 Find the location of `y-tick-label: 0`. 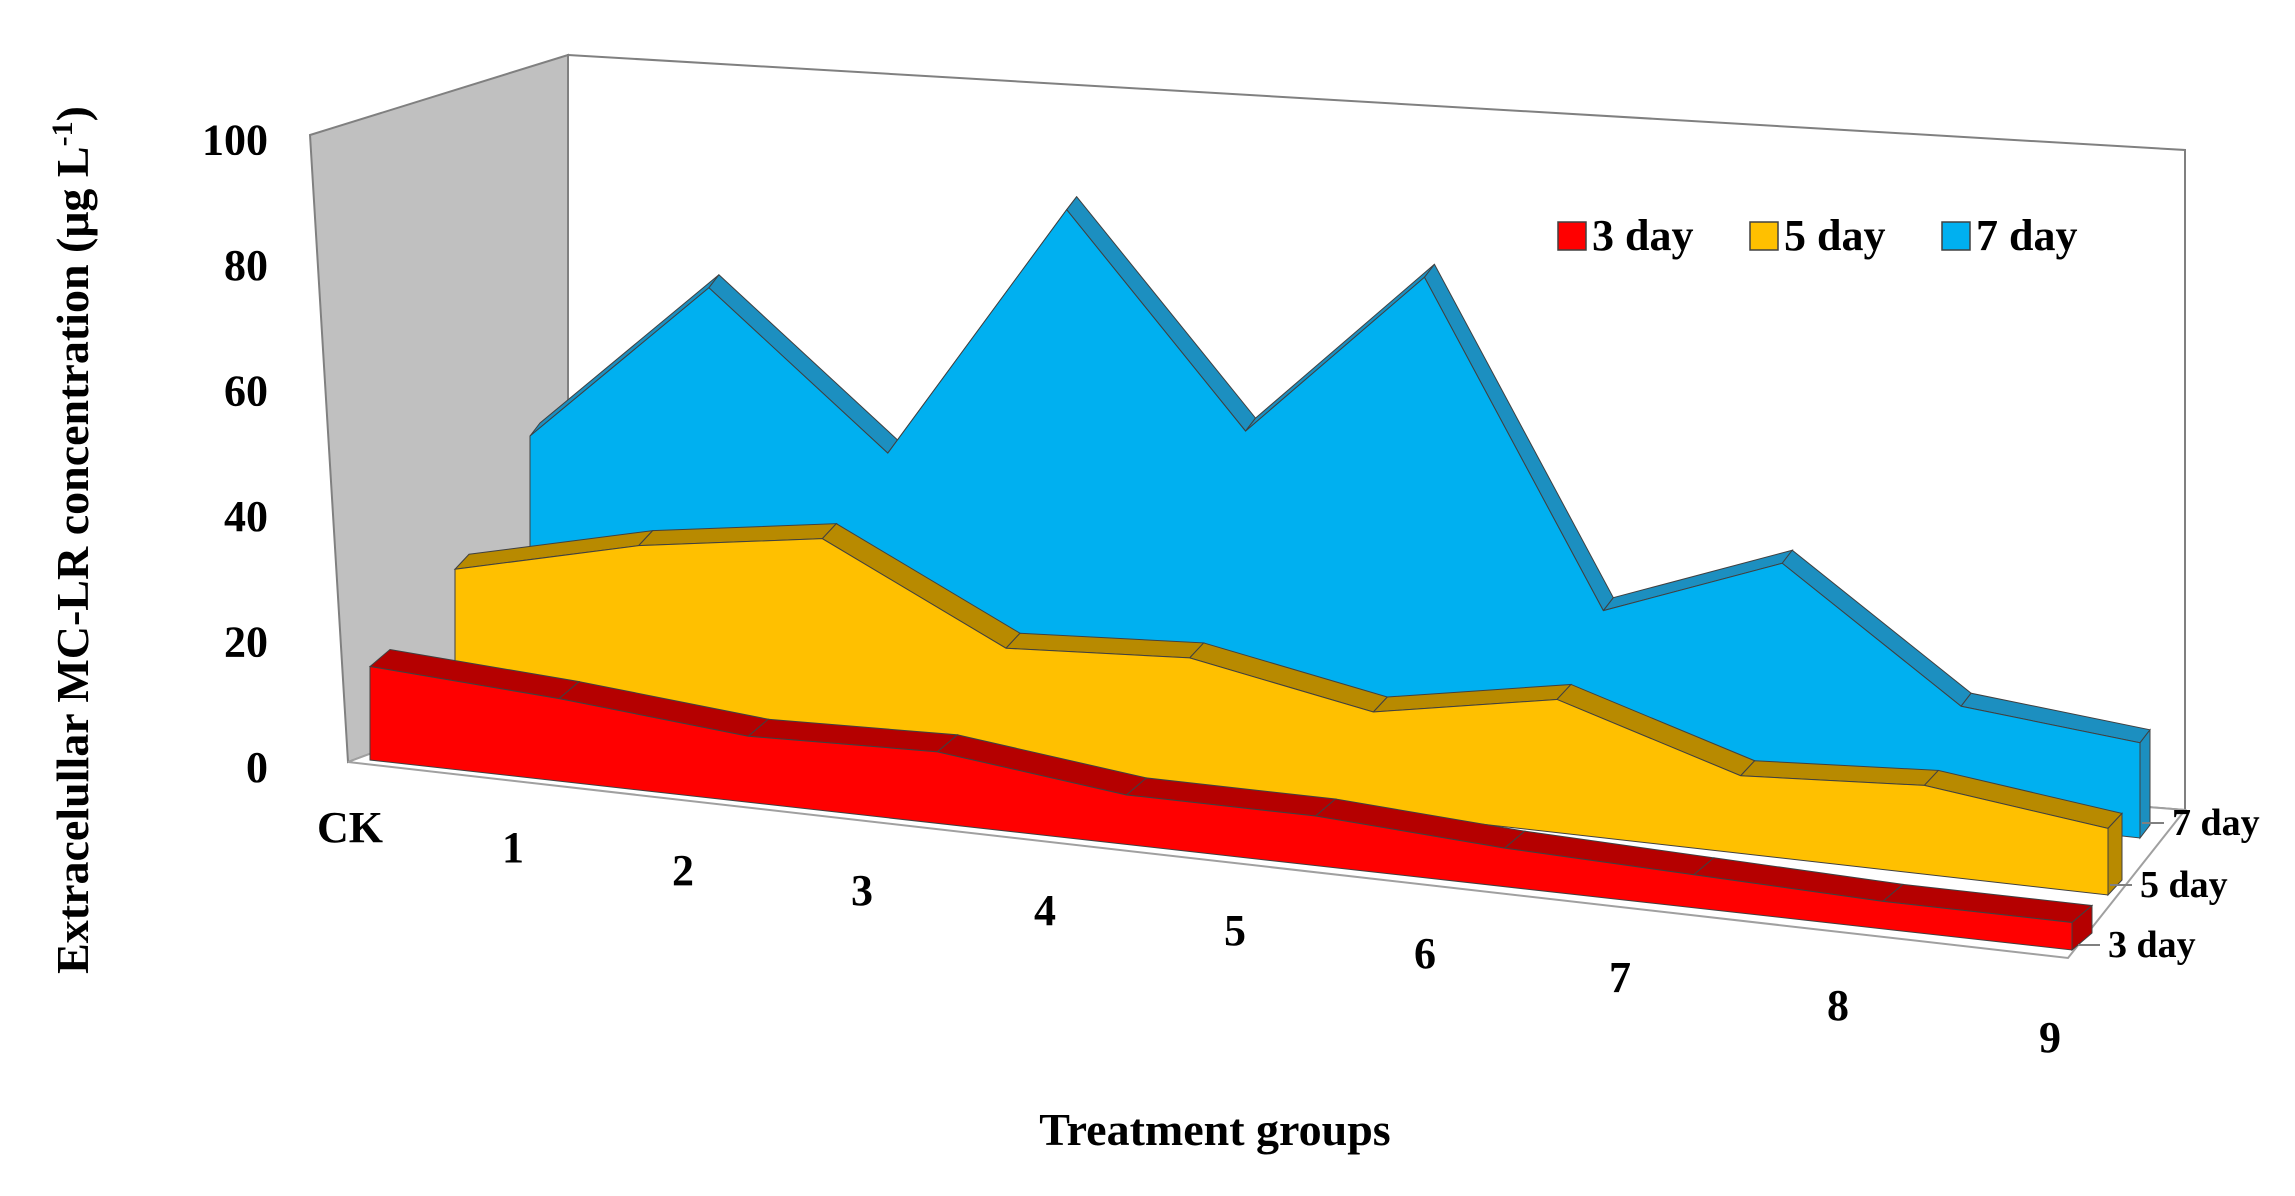

y-tick-label: 0 is located at coordinates (257, 767).